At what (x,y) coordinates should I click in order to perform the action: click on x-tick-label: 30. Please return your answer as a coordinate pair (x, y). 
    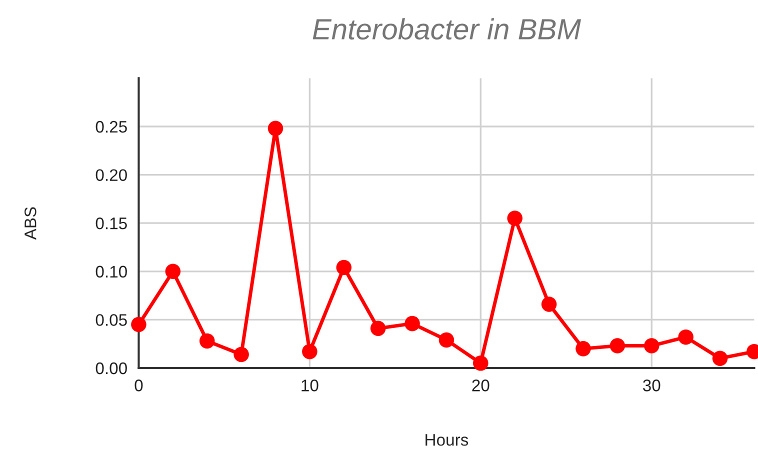
    Looking at the image, I should click on (651, 386).